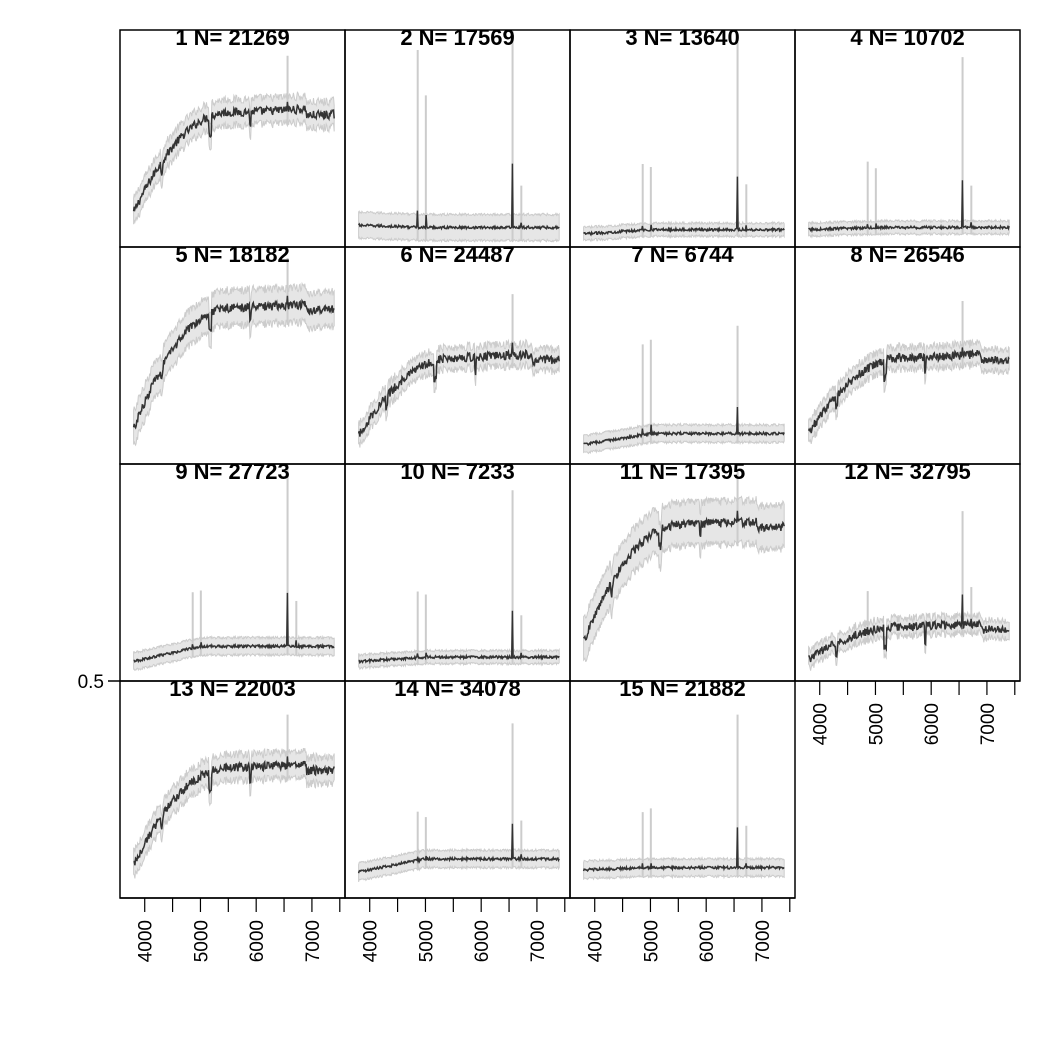 This screenshot has height=1055, width=1050. What do you see at coordinates (707, 941) in the screenshot?
I see `x-tick-label-15-6000: 6000` at bounding box center [707, 941].